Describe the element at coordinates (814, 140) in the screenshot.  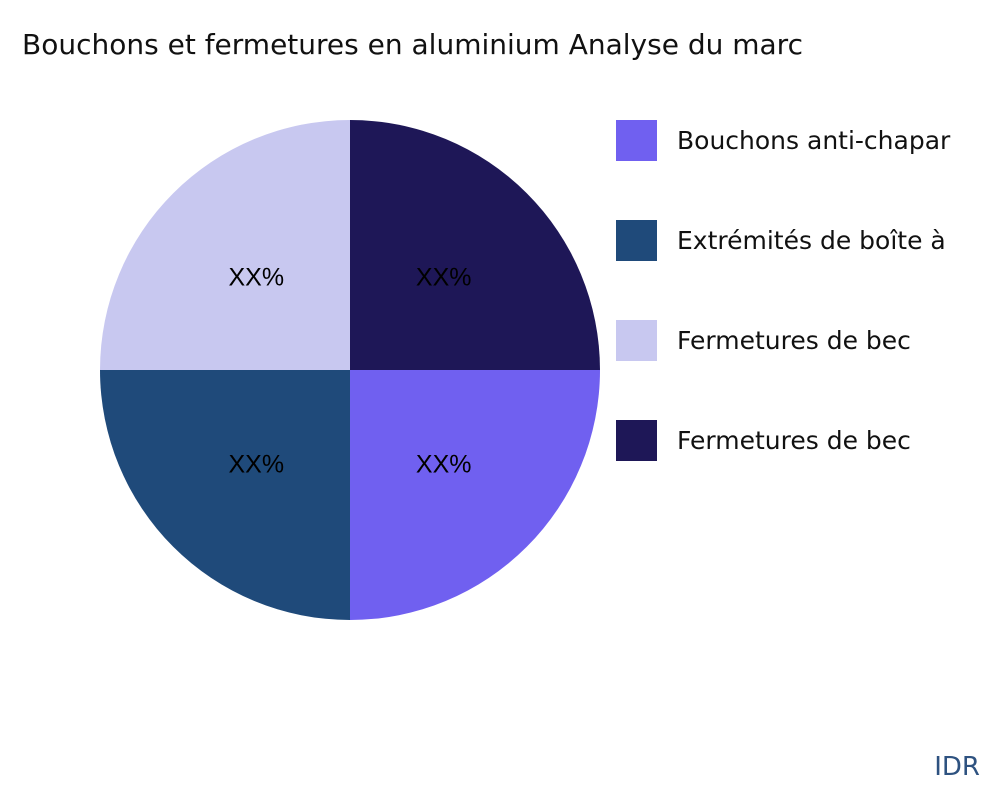
I see `legend-label: Bouchons anti-chapar` at that location.